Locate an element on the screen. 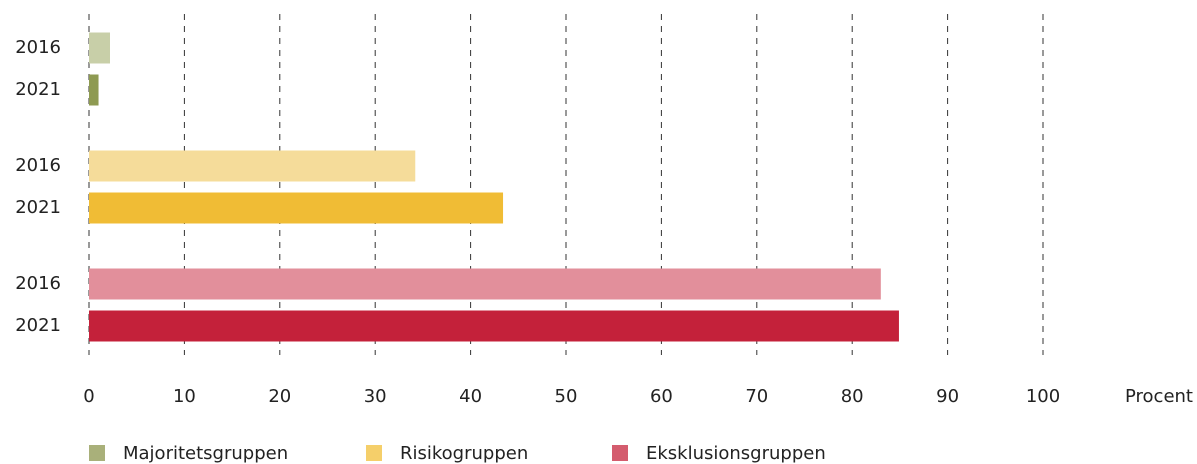 This screenshot has height=464, width=1197. x-tick-label: 30 is located at coordinates (375, 396).